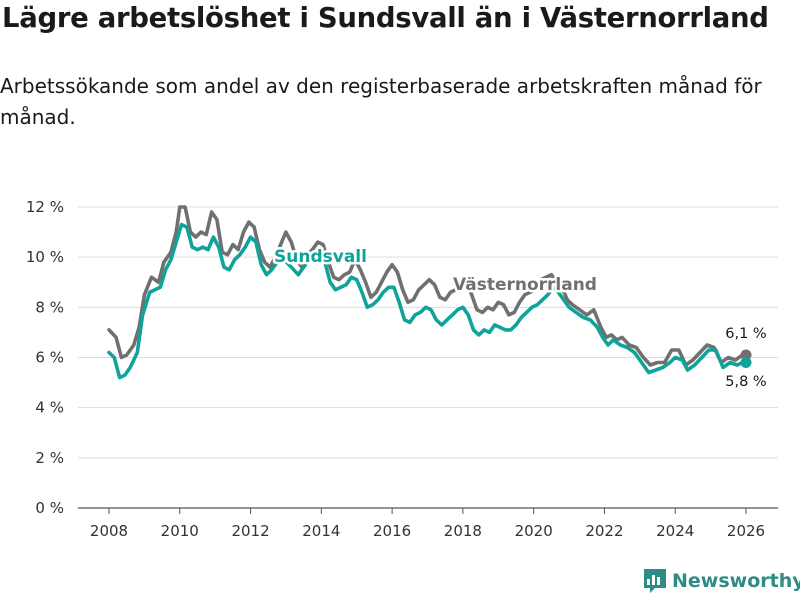 The width and height of the screenshot is (800, 600). I want to click on end-value-vasternorrland-halo: 6,1 %, so click(745, 334).